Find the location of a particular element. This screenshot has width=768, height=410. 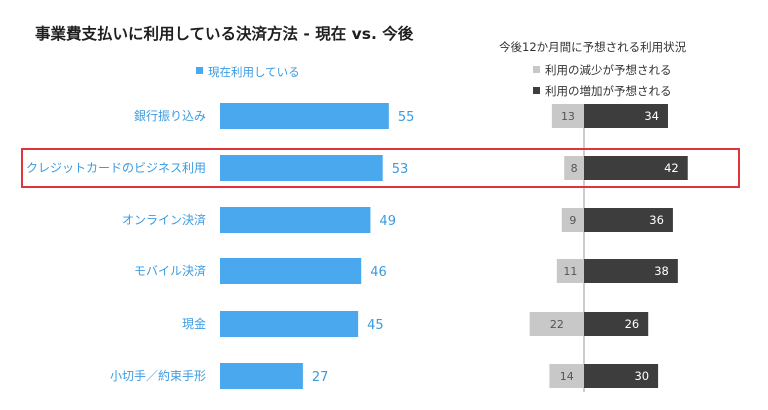

highlight-box is located at coordinates (380, 168).